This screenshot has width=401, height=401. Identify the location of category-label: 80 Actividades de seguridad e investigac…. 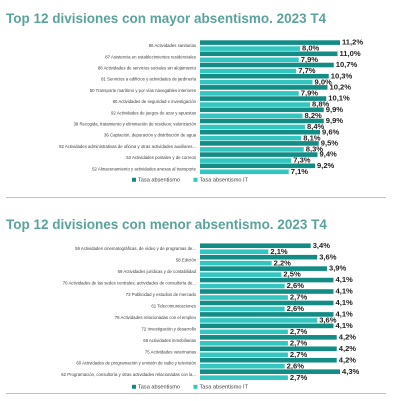
(155, 101).